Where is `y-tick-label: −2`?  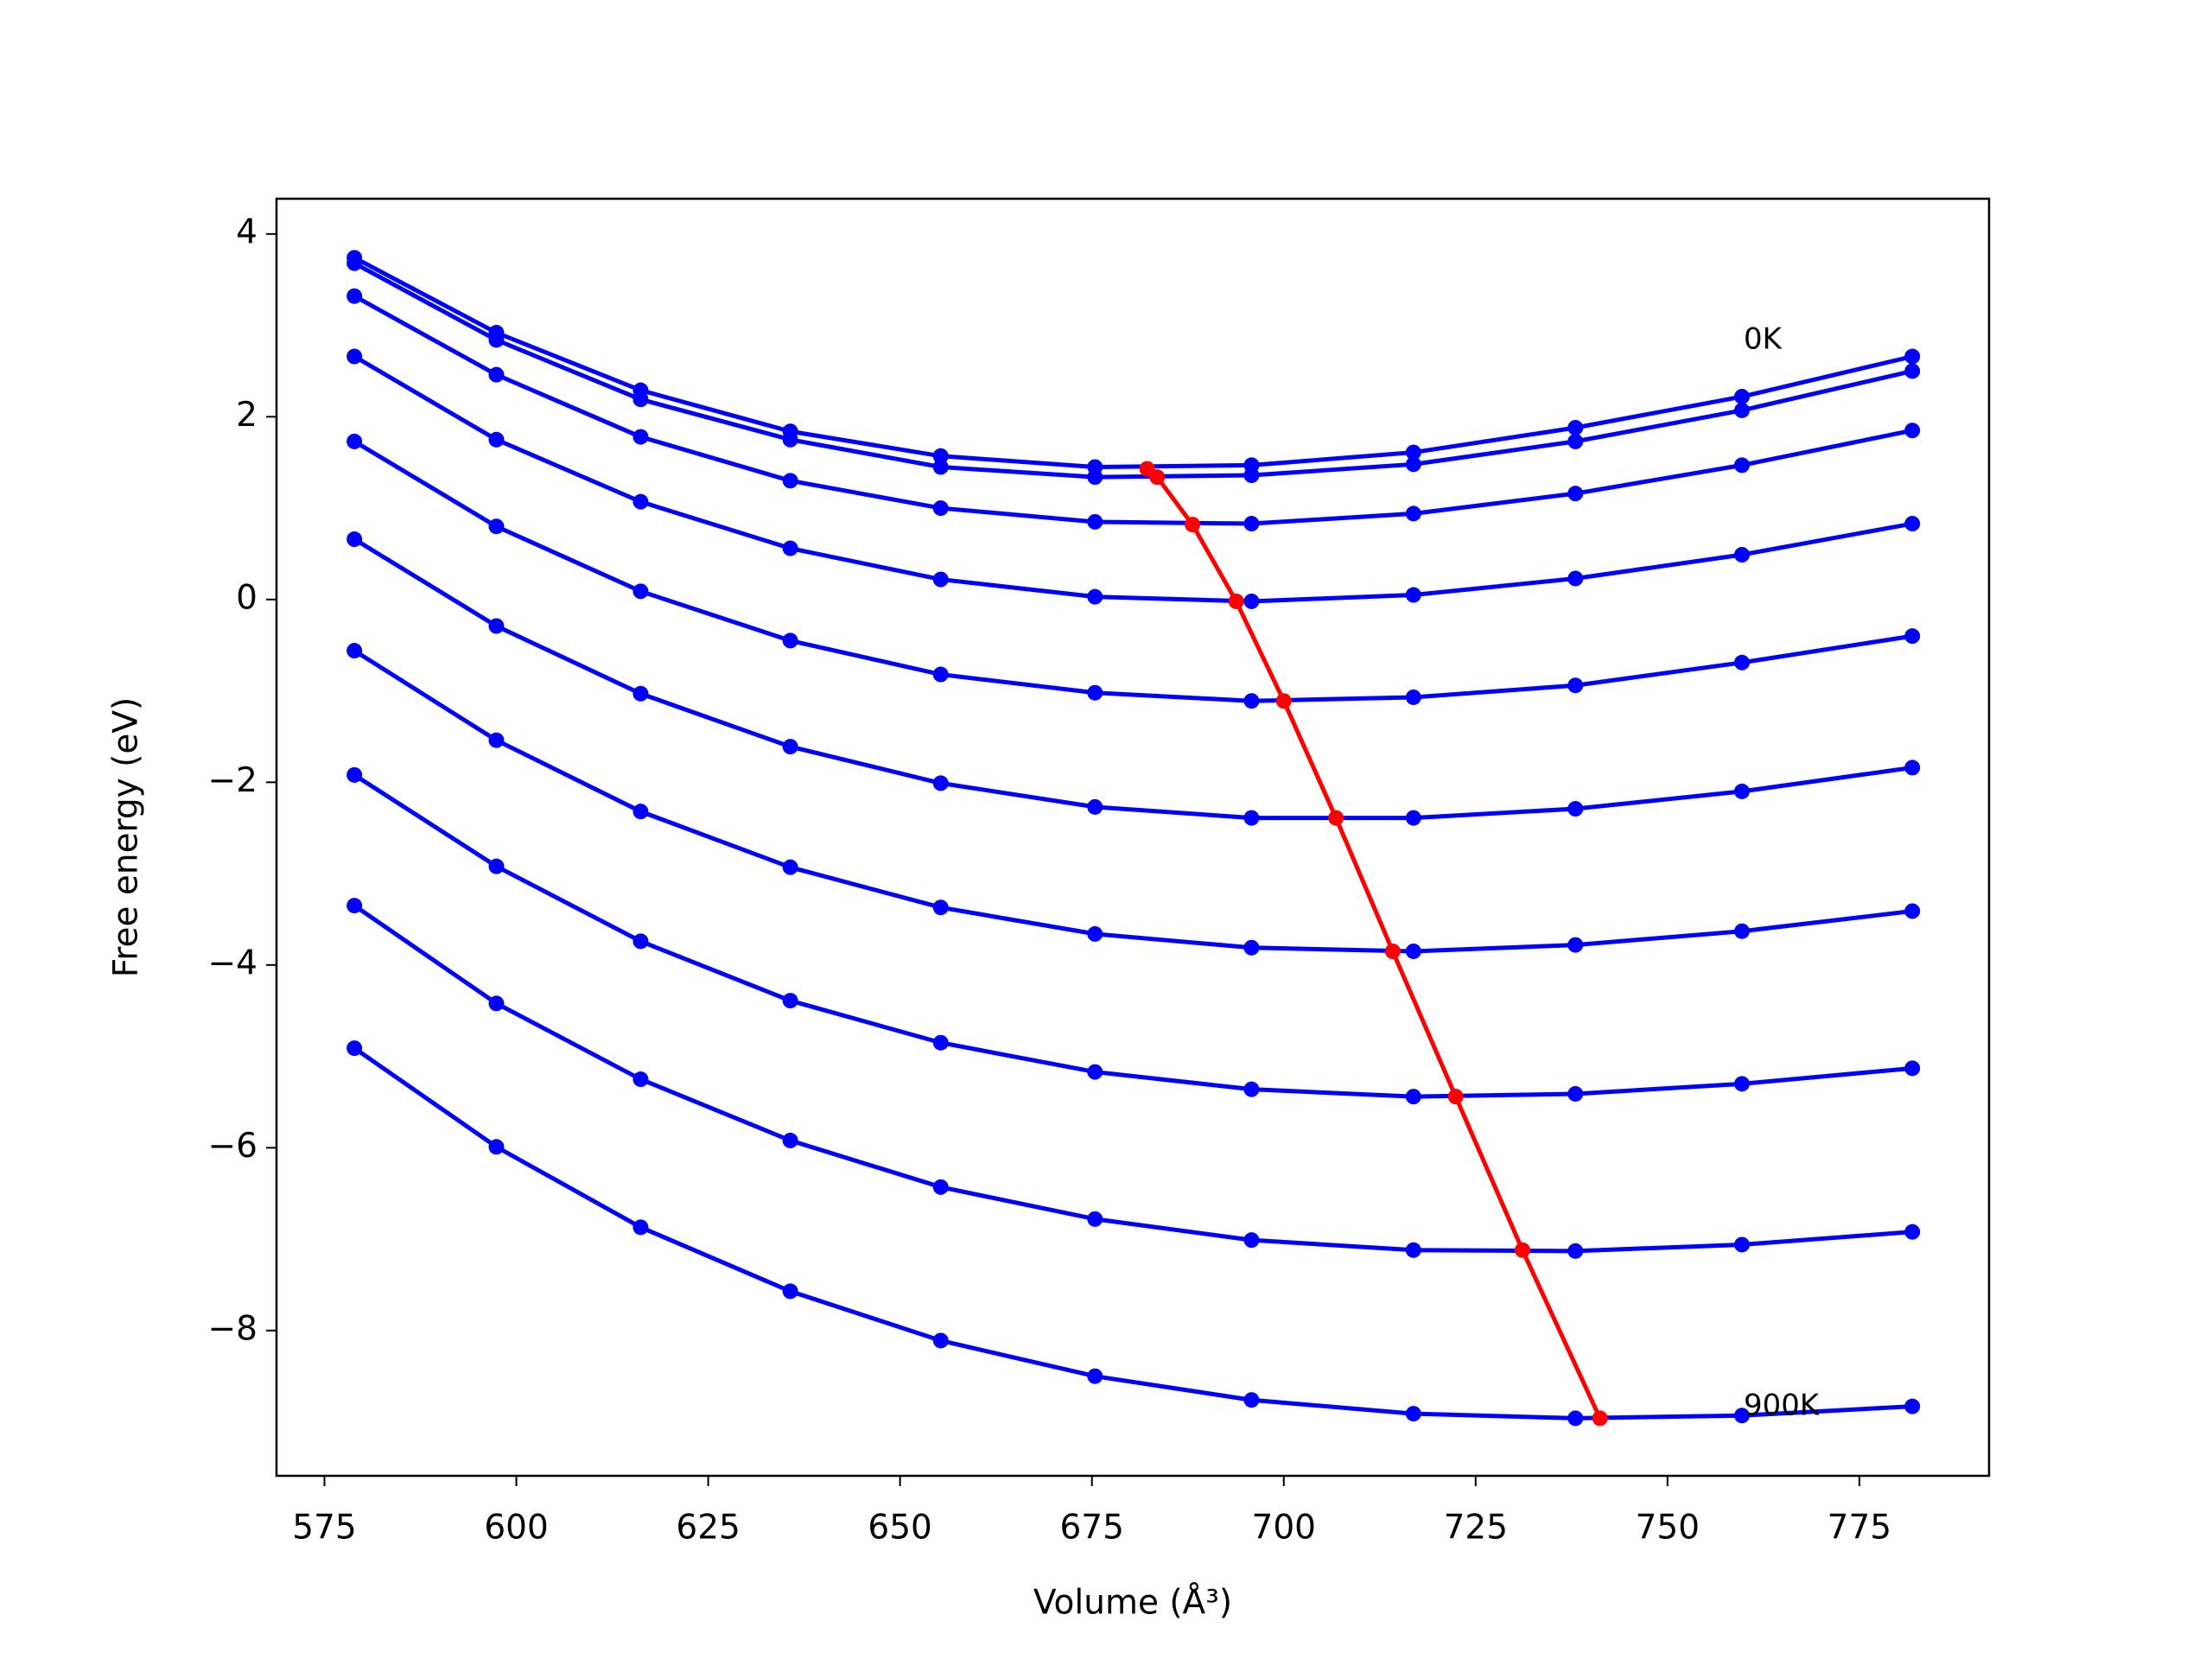
y-tick-label: −2 is located at coordinates (233, 780).